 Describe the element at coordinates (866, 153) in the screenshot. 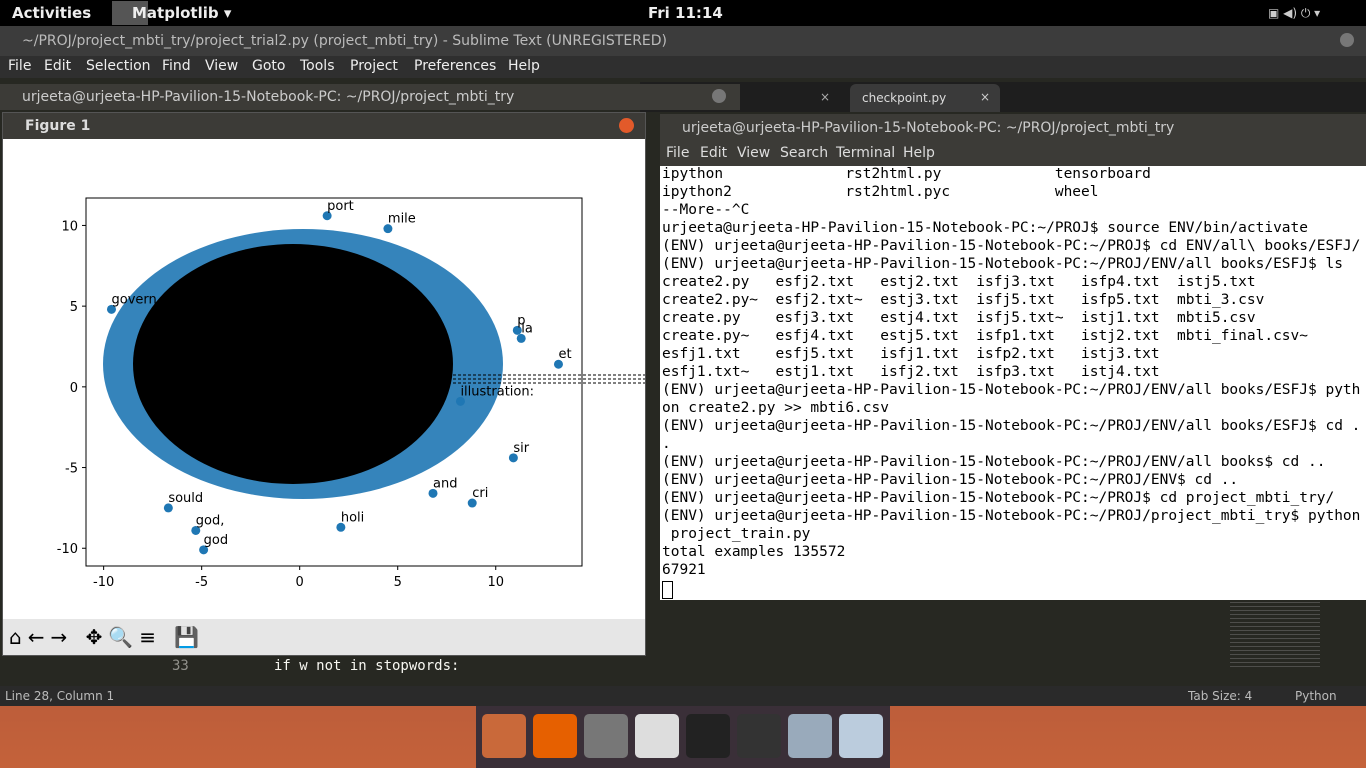

I see `menu-item: Terminal` at that location.